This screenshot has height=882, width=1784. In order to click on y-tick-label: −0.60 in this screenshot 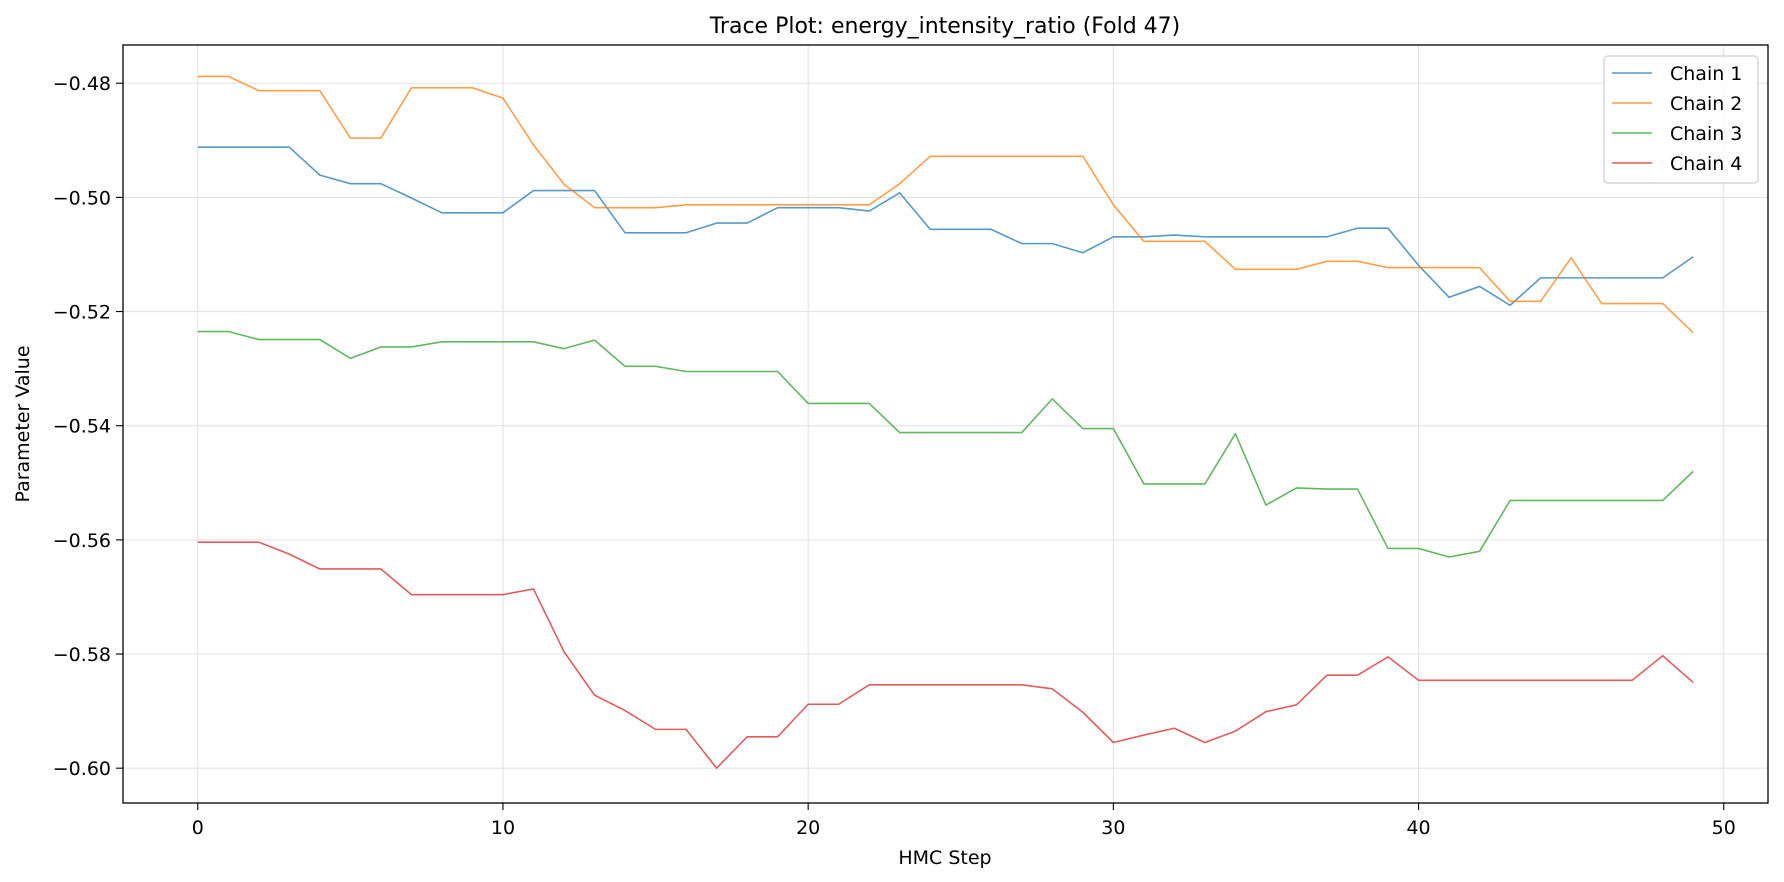, I will do `click(82, 769)`.